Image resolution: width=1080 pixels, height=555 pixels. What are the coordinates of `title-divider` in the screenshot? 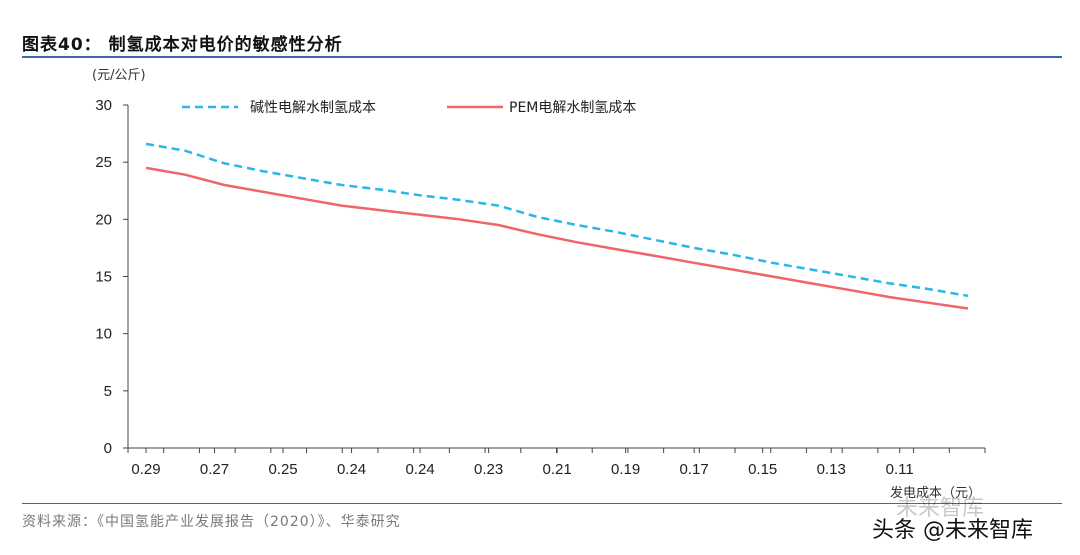 It's located at (542, 57).